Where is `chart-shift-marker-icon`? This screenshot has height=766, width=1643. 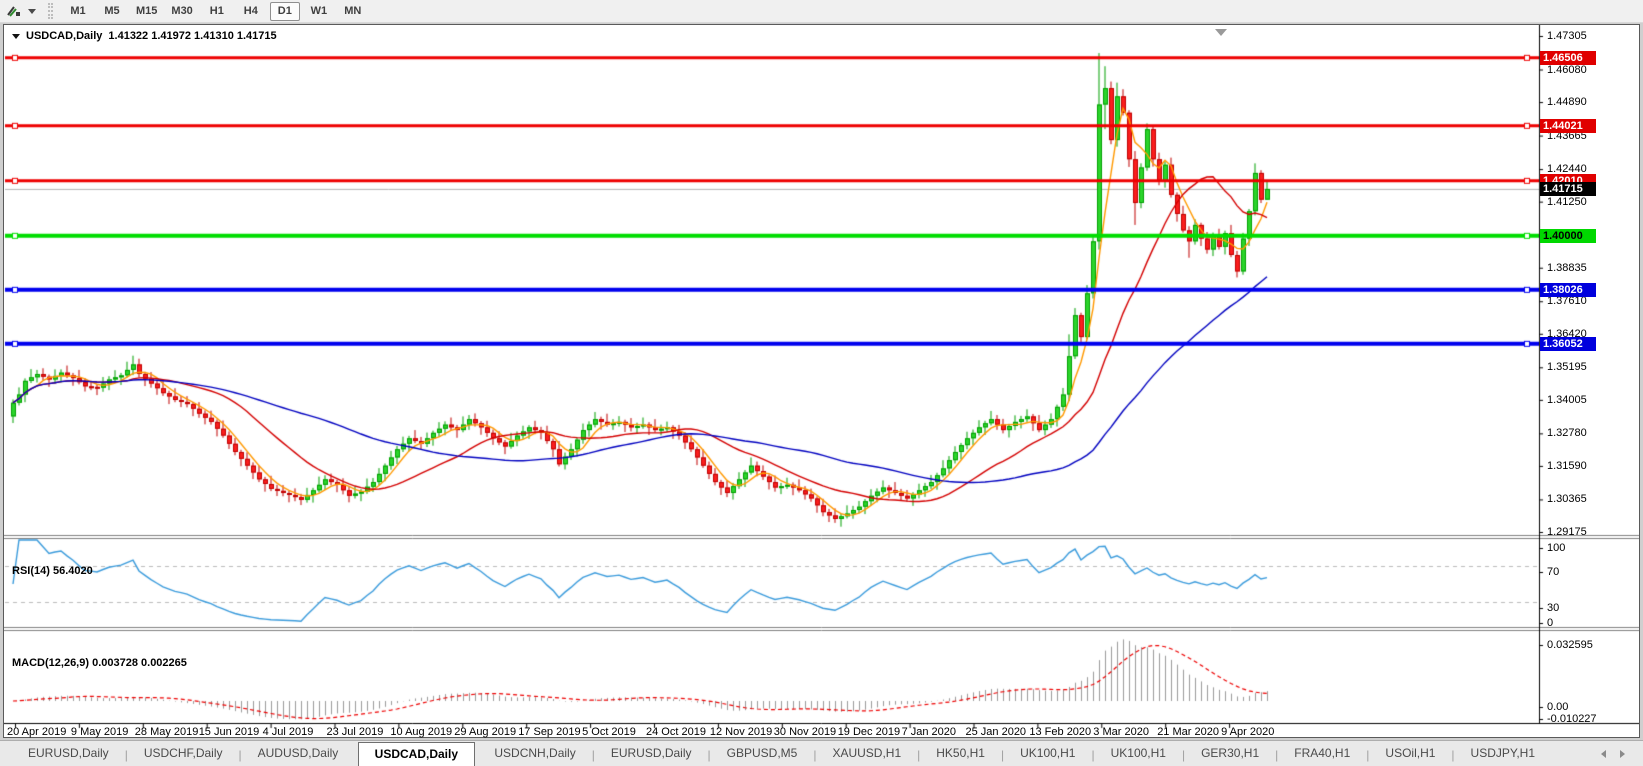 chart-shift-marker-icon is located at coordinates (1221, 32).